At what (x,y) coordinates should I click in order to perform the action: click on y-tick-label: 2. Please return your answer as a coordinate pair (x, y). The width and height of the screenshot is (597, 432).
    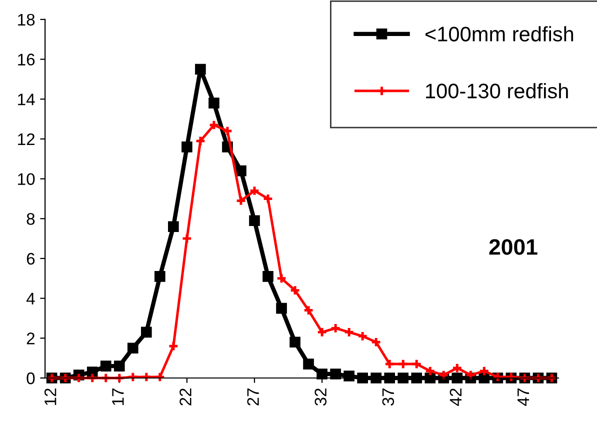
    Looking at the image, I should click on (30, 338).